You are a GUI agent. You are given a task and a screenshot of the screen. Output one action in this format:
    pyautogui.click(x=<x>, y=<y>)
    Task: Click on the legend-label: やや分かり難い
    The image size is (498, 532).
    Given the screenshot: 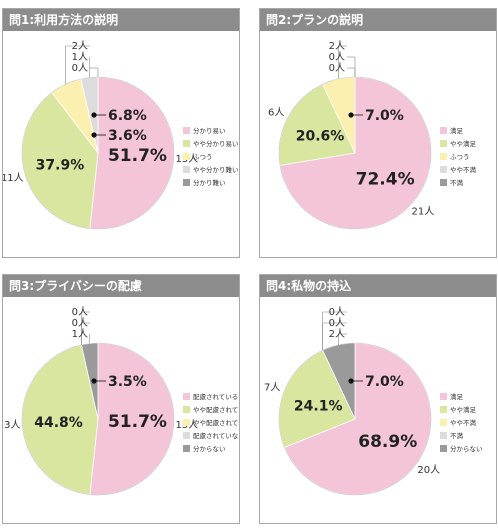 What is the action you would take?
    pyautogui.click(x=216, y=169)
    